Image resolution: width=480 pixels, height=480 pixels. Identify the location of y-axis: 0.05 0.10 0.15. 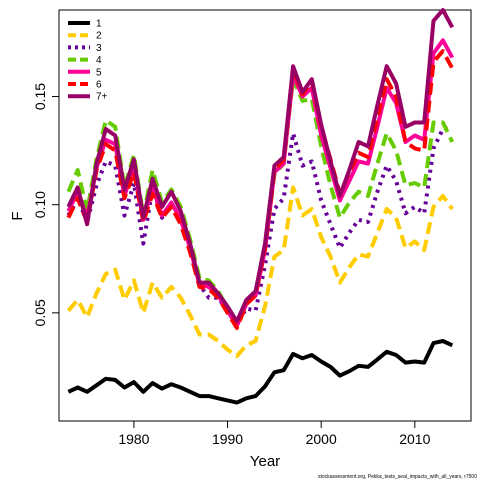
(46, 204).